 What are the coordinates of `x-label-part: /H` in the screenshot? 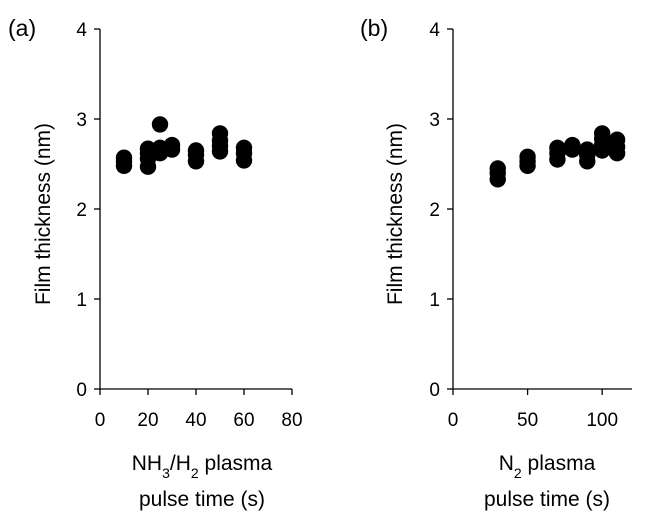 It's located at (180, 463).